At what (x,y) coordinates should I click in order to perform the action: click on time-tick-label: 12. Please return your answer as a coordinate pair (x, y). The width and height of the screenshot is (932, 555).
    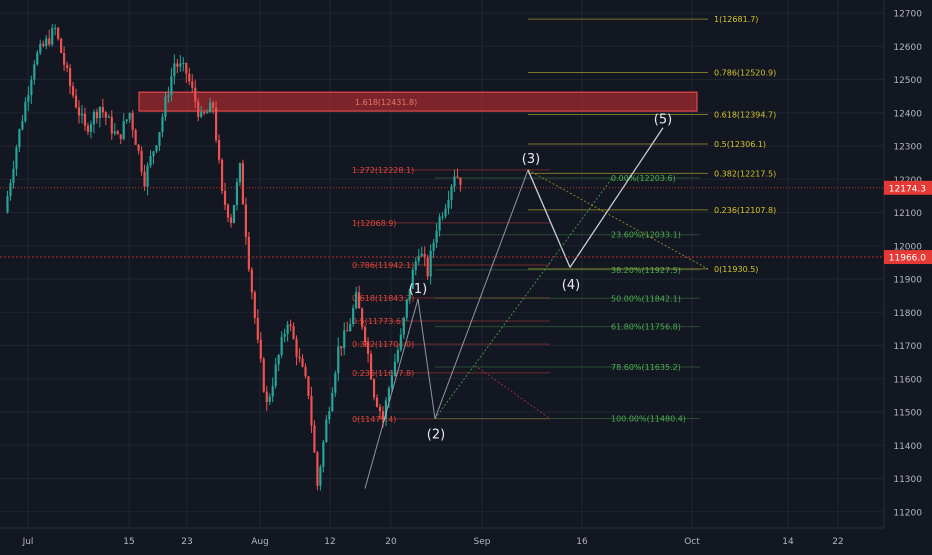
    Looking at the image, I should click on (329, 542).